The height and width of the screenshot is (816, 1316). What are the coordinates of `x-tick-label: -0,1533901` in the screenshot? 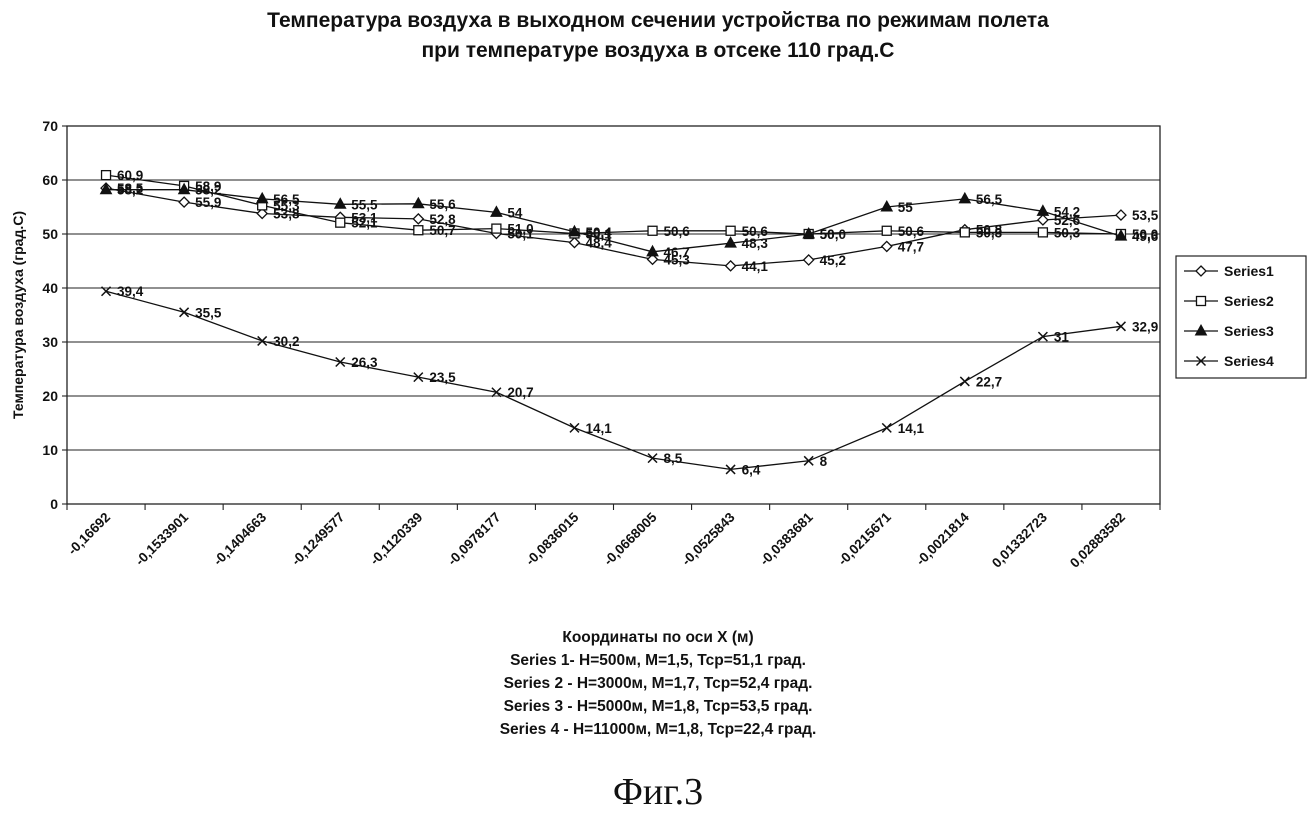 It's located at (161, 538).